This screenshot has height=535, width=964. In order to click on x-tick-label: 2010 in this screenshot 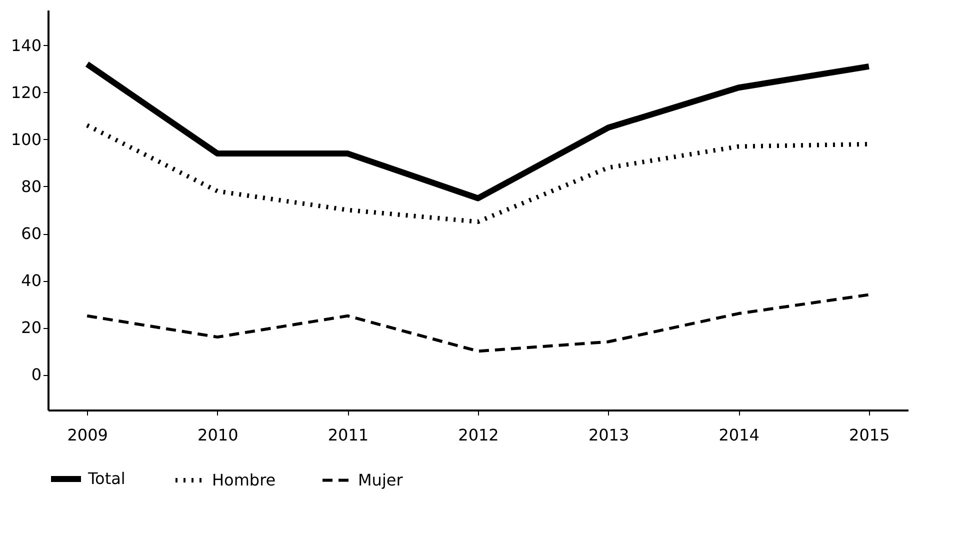, I will do `click(218, 435)`.